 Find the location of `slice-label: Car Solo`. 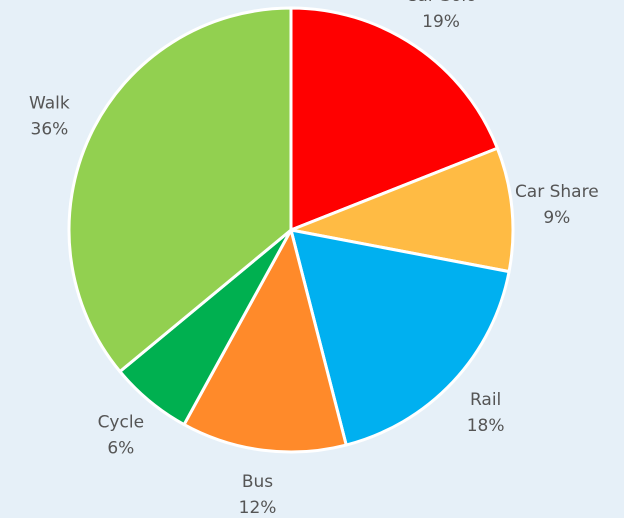

slice-label: Car Solo is located at coordinates (441, 3).